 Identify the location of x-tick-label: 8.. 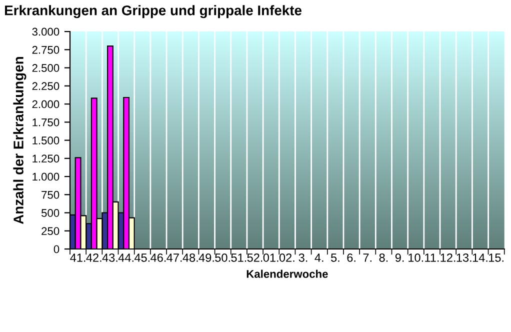
(383, 257).